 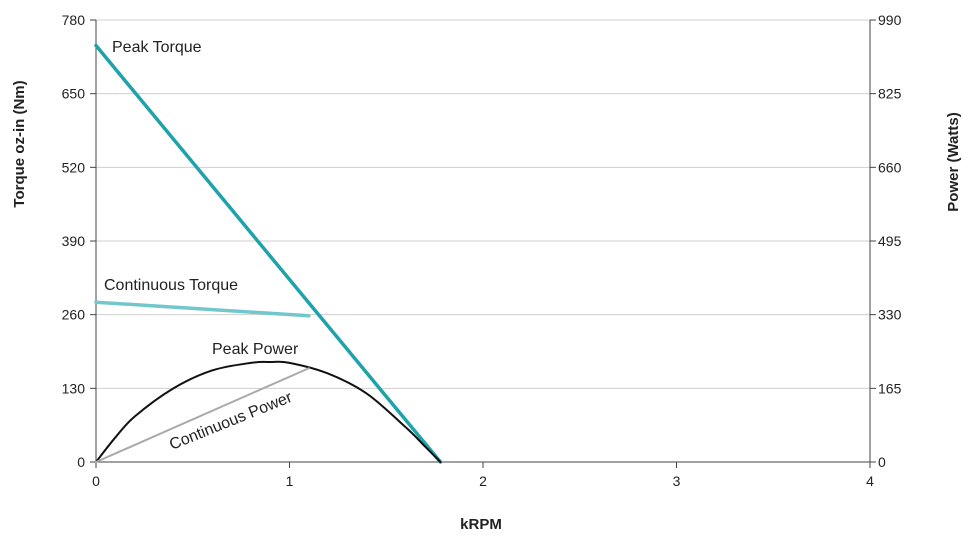 I want to click on continuous-torque-line, so click(x=202, y=309).